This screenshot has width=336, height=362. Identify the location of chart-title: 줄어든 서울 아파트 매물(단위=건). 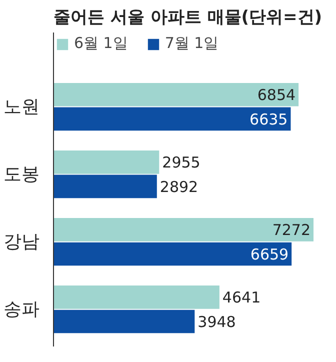
(188, 18).